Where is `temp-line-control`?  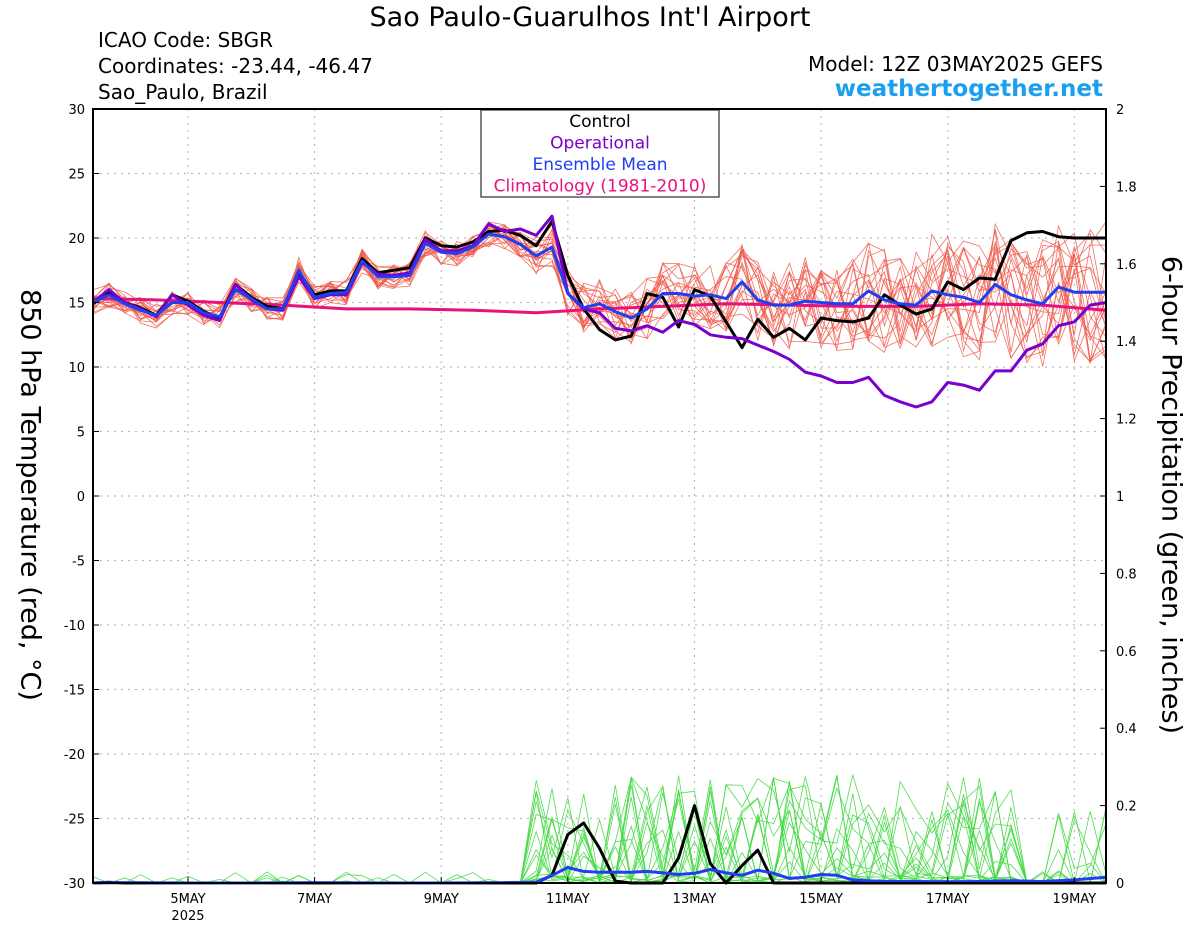
temp-line-control is located at coordinates (599, 284).